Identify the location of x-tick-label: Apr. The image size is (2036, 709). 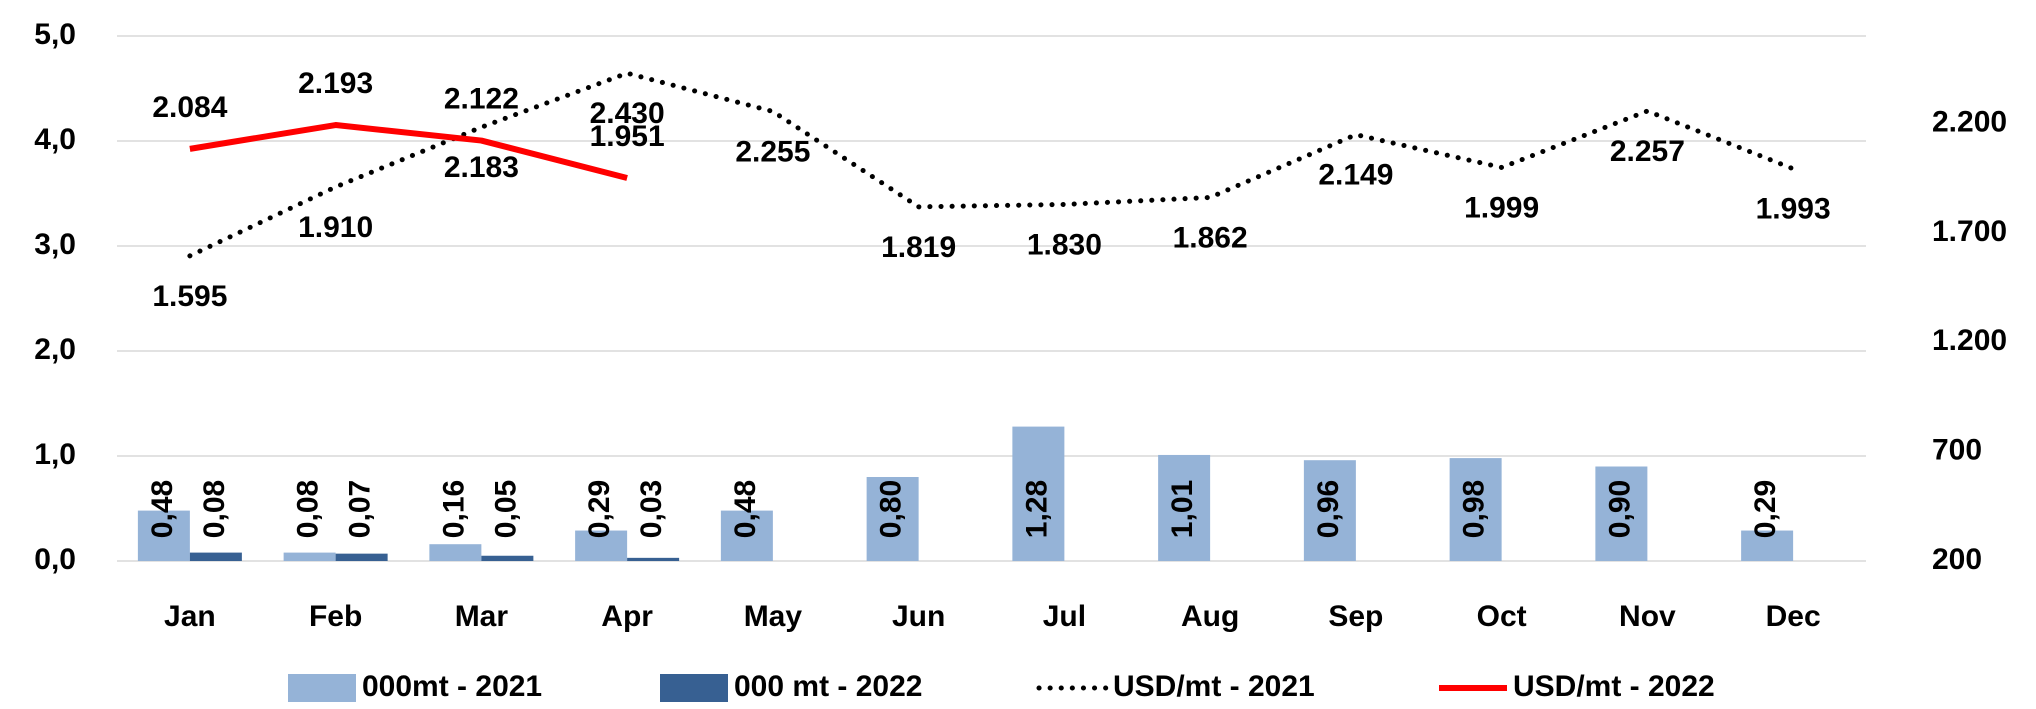
(627, 616).